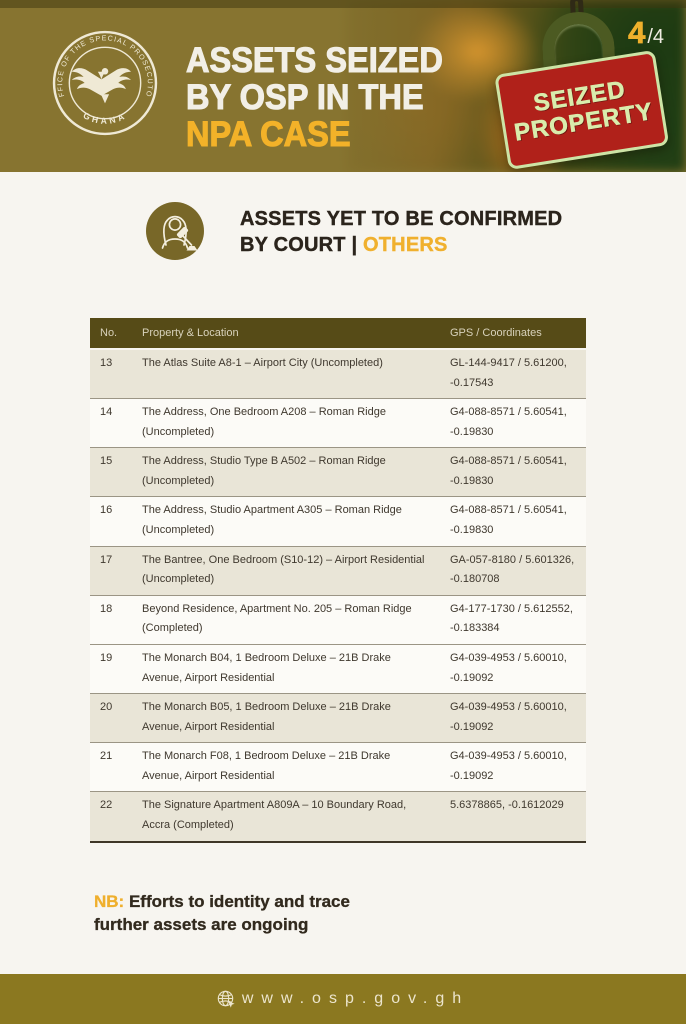 The width and height of the screenshot is (686, 1024). I want to click on footer-url: www.osp.gov.gh, so click(355, 998).